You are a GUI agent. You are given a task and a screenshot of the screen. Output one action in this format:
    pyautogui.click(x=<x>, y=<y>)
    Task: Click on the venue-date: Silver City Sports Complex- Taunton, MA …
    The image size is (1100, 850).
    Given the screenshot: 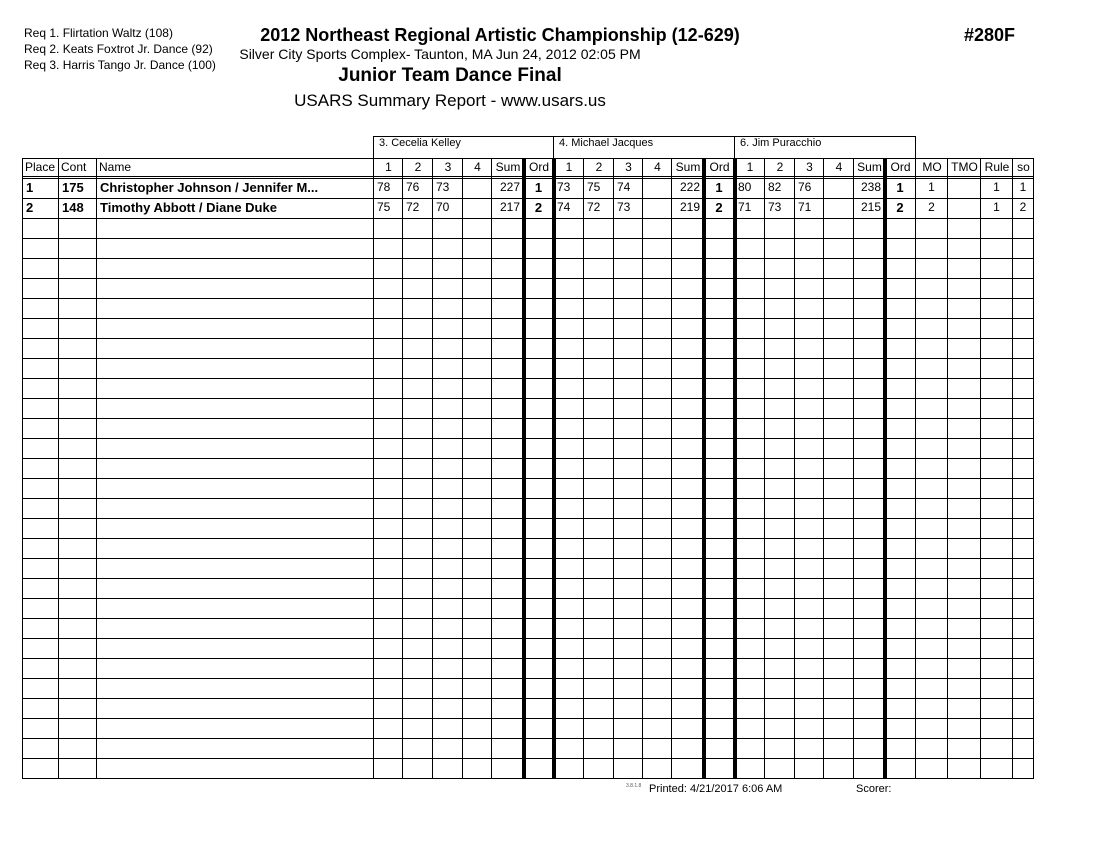 What is the action you would take?
    pyautogui.click(x=440, y=54)
    